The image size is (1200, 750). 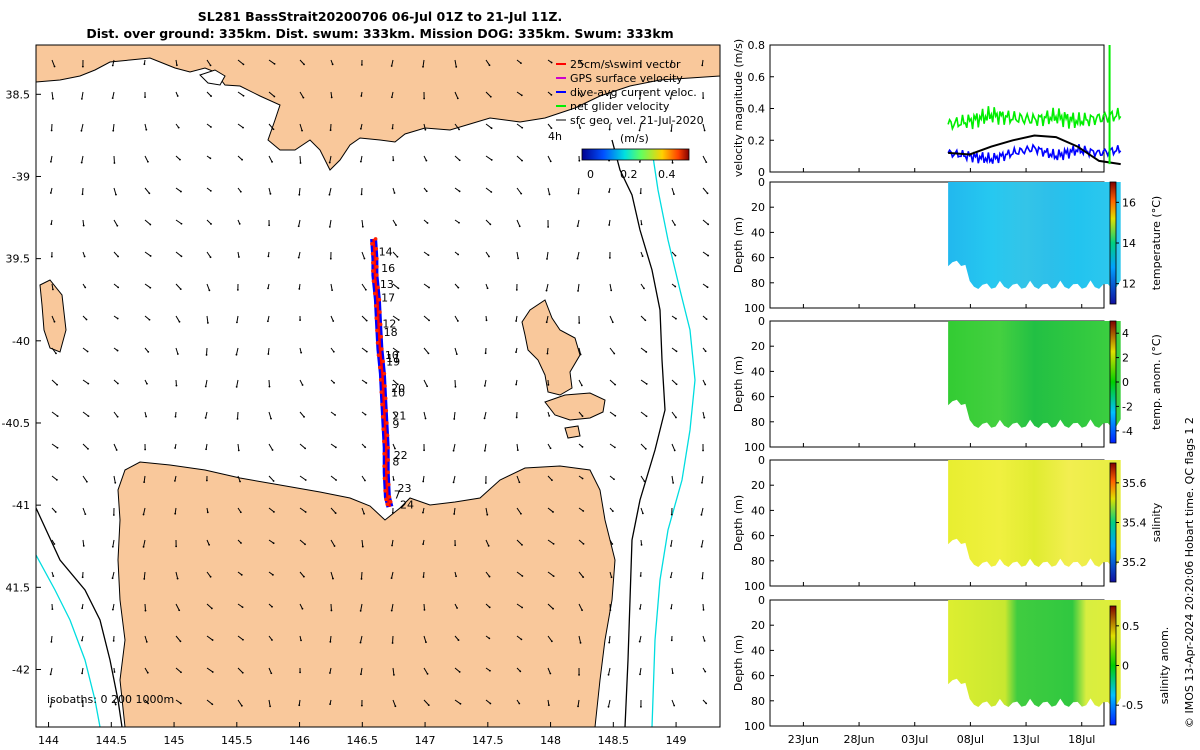 What do you see at coordinates (1034, 374) in the screenshot?
I see `section-data-temp_anom` at bounding box center [1034, 374].